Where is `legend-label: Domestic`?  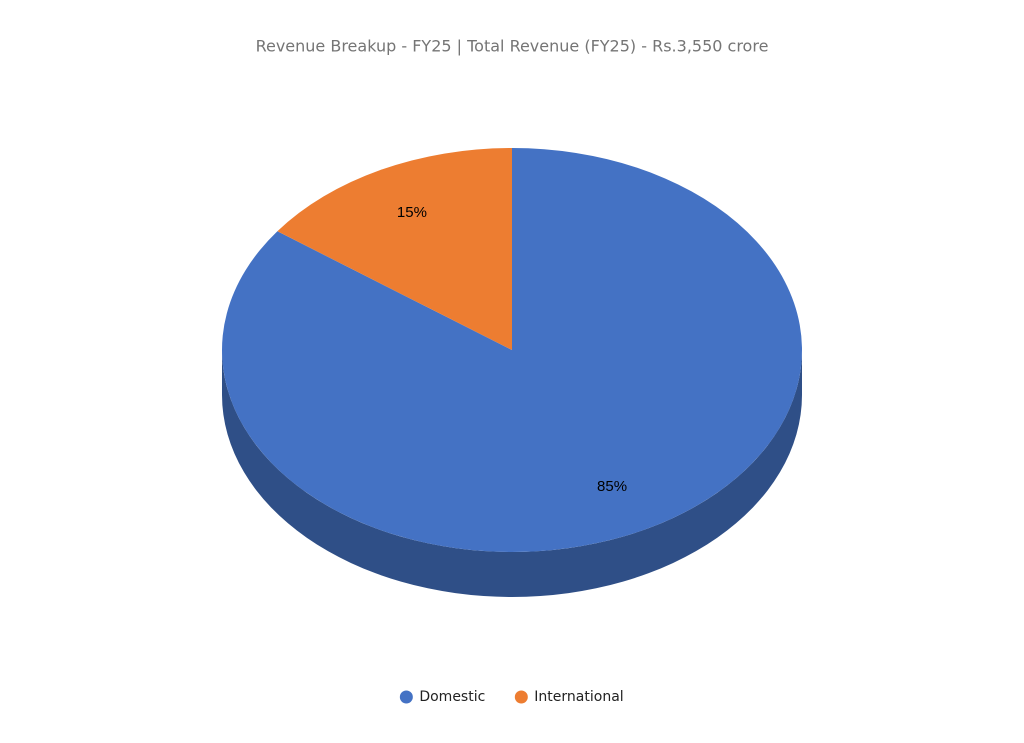 legend-label: Domestic is located at coordinates (452, 697).